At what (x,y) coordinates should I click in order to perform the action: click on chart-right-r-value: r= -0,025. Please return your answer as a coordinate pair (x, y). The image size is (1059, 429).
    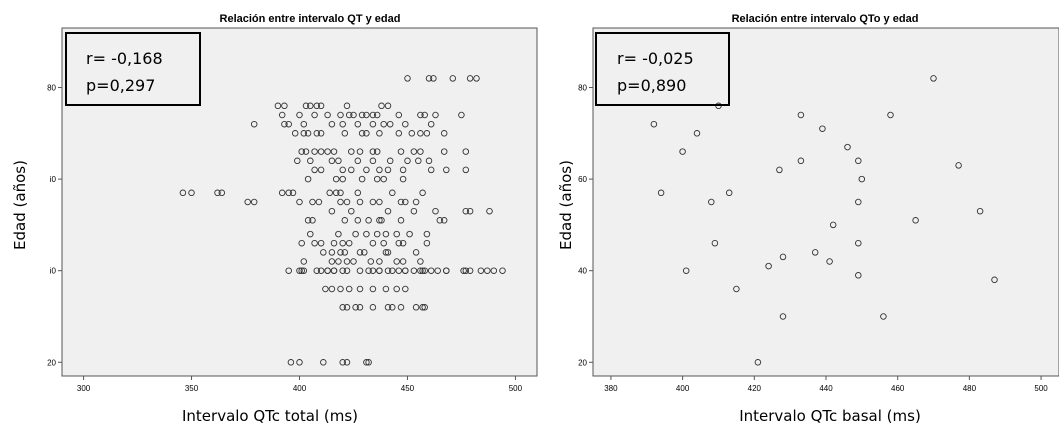
    Looking at the image, I should click on (655, 58).